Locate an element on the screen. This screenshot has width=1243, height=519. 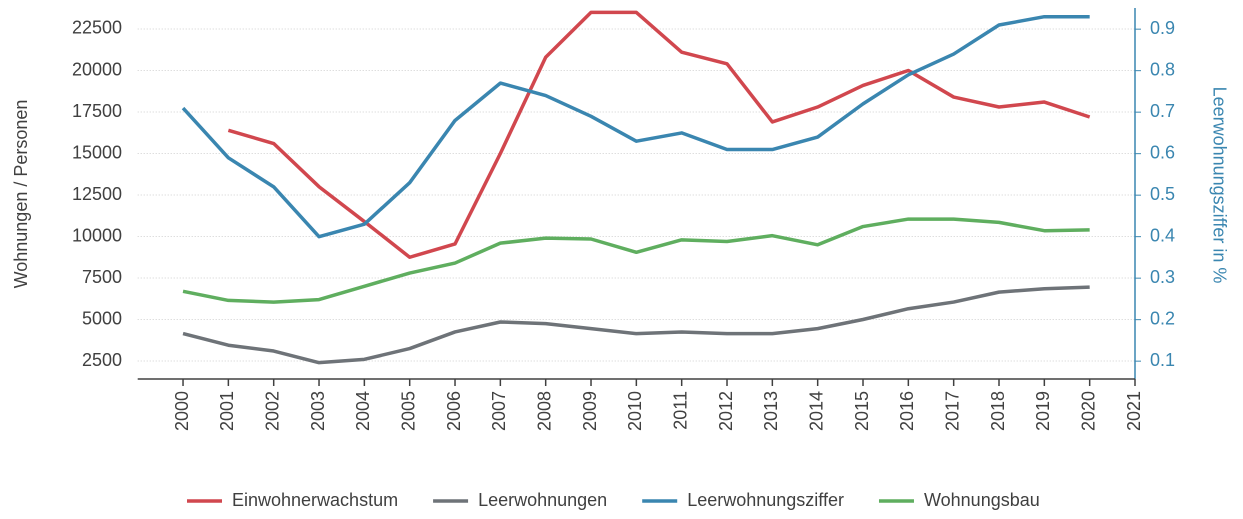
y-tick-label: 2500 is located at coordinates (102, 360).